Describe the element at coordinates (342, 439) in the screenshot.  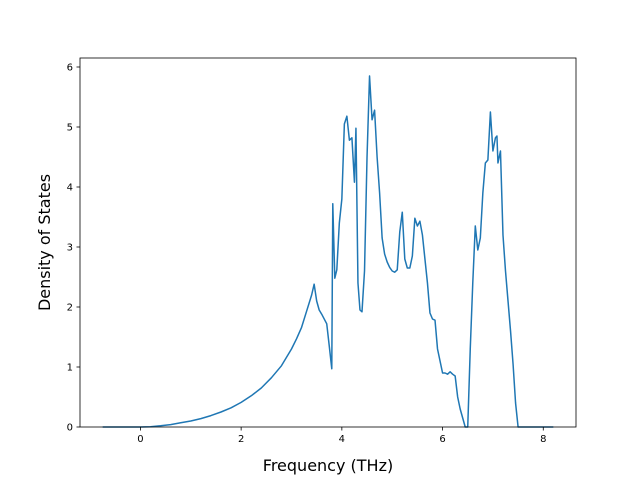
I see `x-tick-label: 4` at that location.